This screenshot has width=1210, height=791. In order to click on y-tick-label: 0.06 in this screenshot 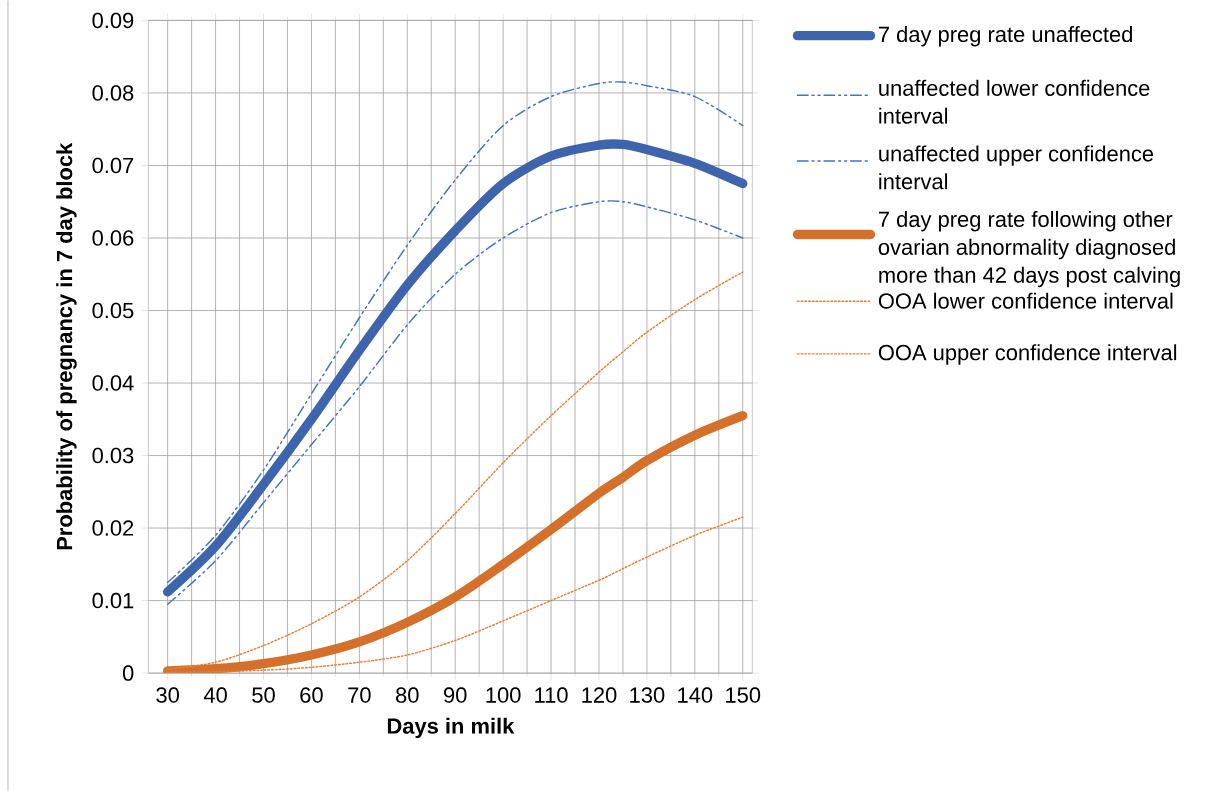, I will do `click(113, 238)`.